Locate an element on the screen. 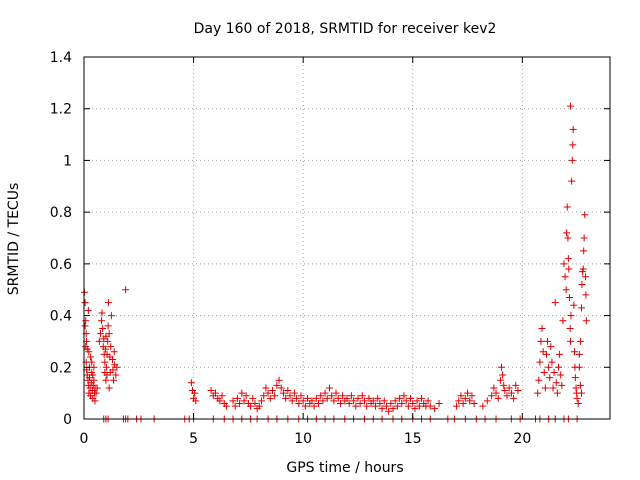 Image resolution: width=640 pixels, height=480 pixels. y-tick-label: 1.2 is located at coordinates (61, 110).